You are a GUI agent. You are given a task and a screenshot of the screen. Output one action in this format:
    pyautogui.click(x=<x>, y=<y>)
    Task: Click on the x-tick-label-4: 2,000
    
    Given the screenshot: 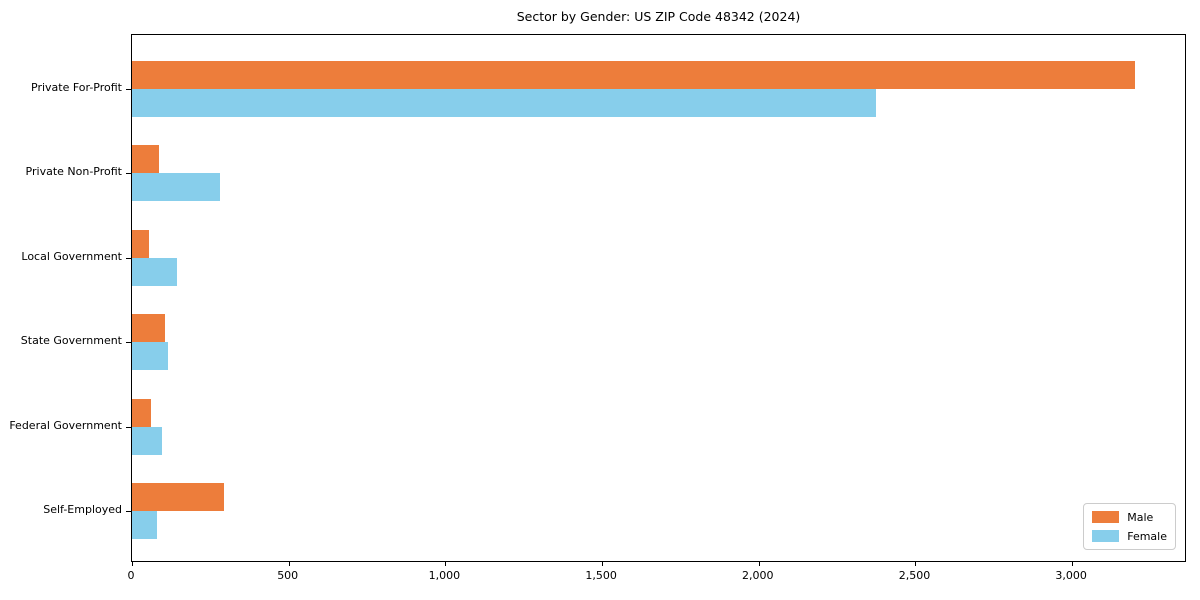 What is the action you would take?
    pyautogui.click(x=758, y=575)
    